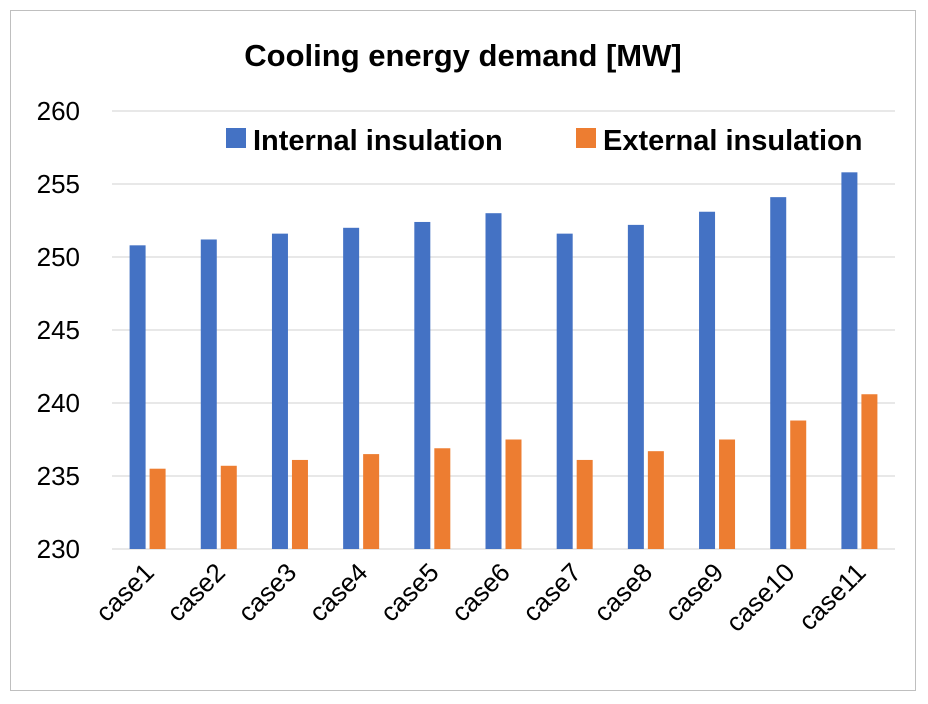 Image resolution: width=928 pixels, height=704 pixels. Describe the element at coordinates (267, 592) in the screenshot. I see `x-tick-label: case3` at that location.